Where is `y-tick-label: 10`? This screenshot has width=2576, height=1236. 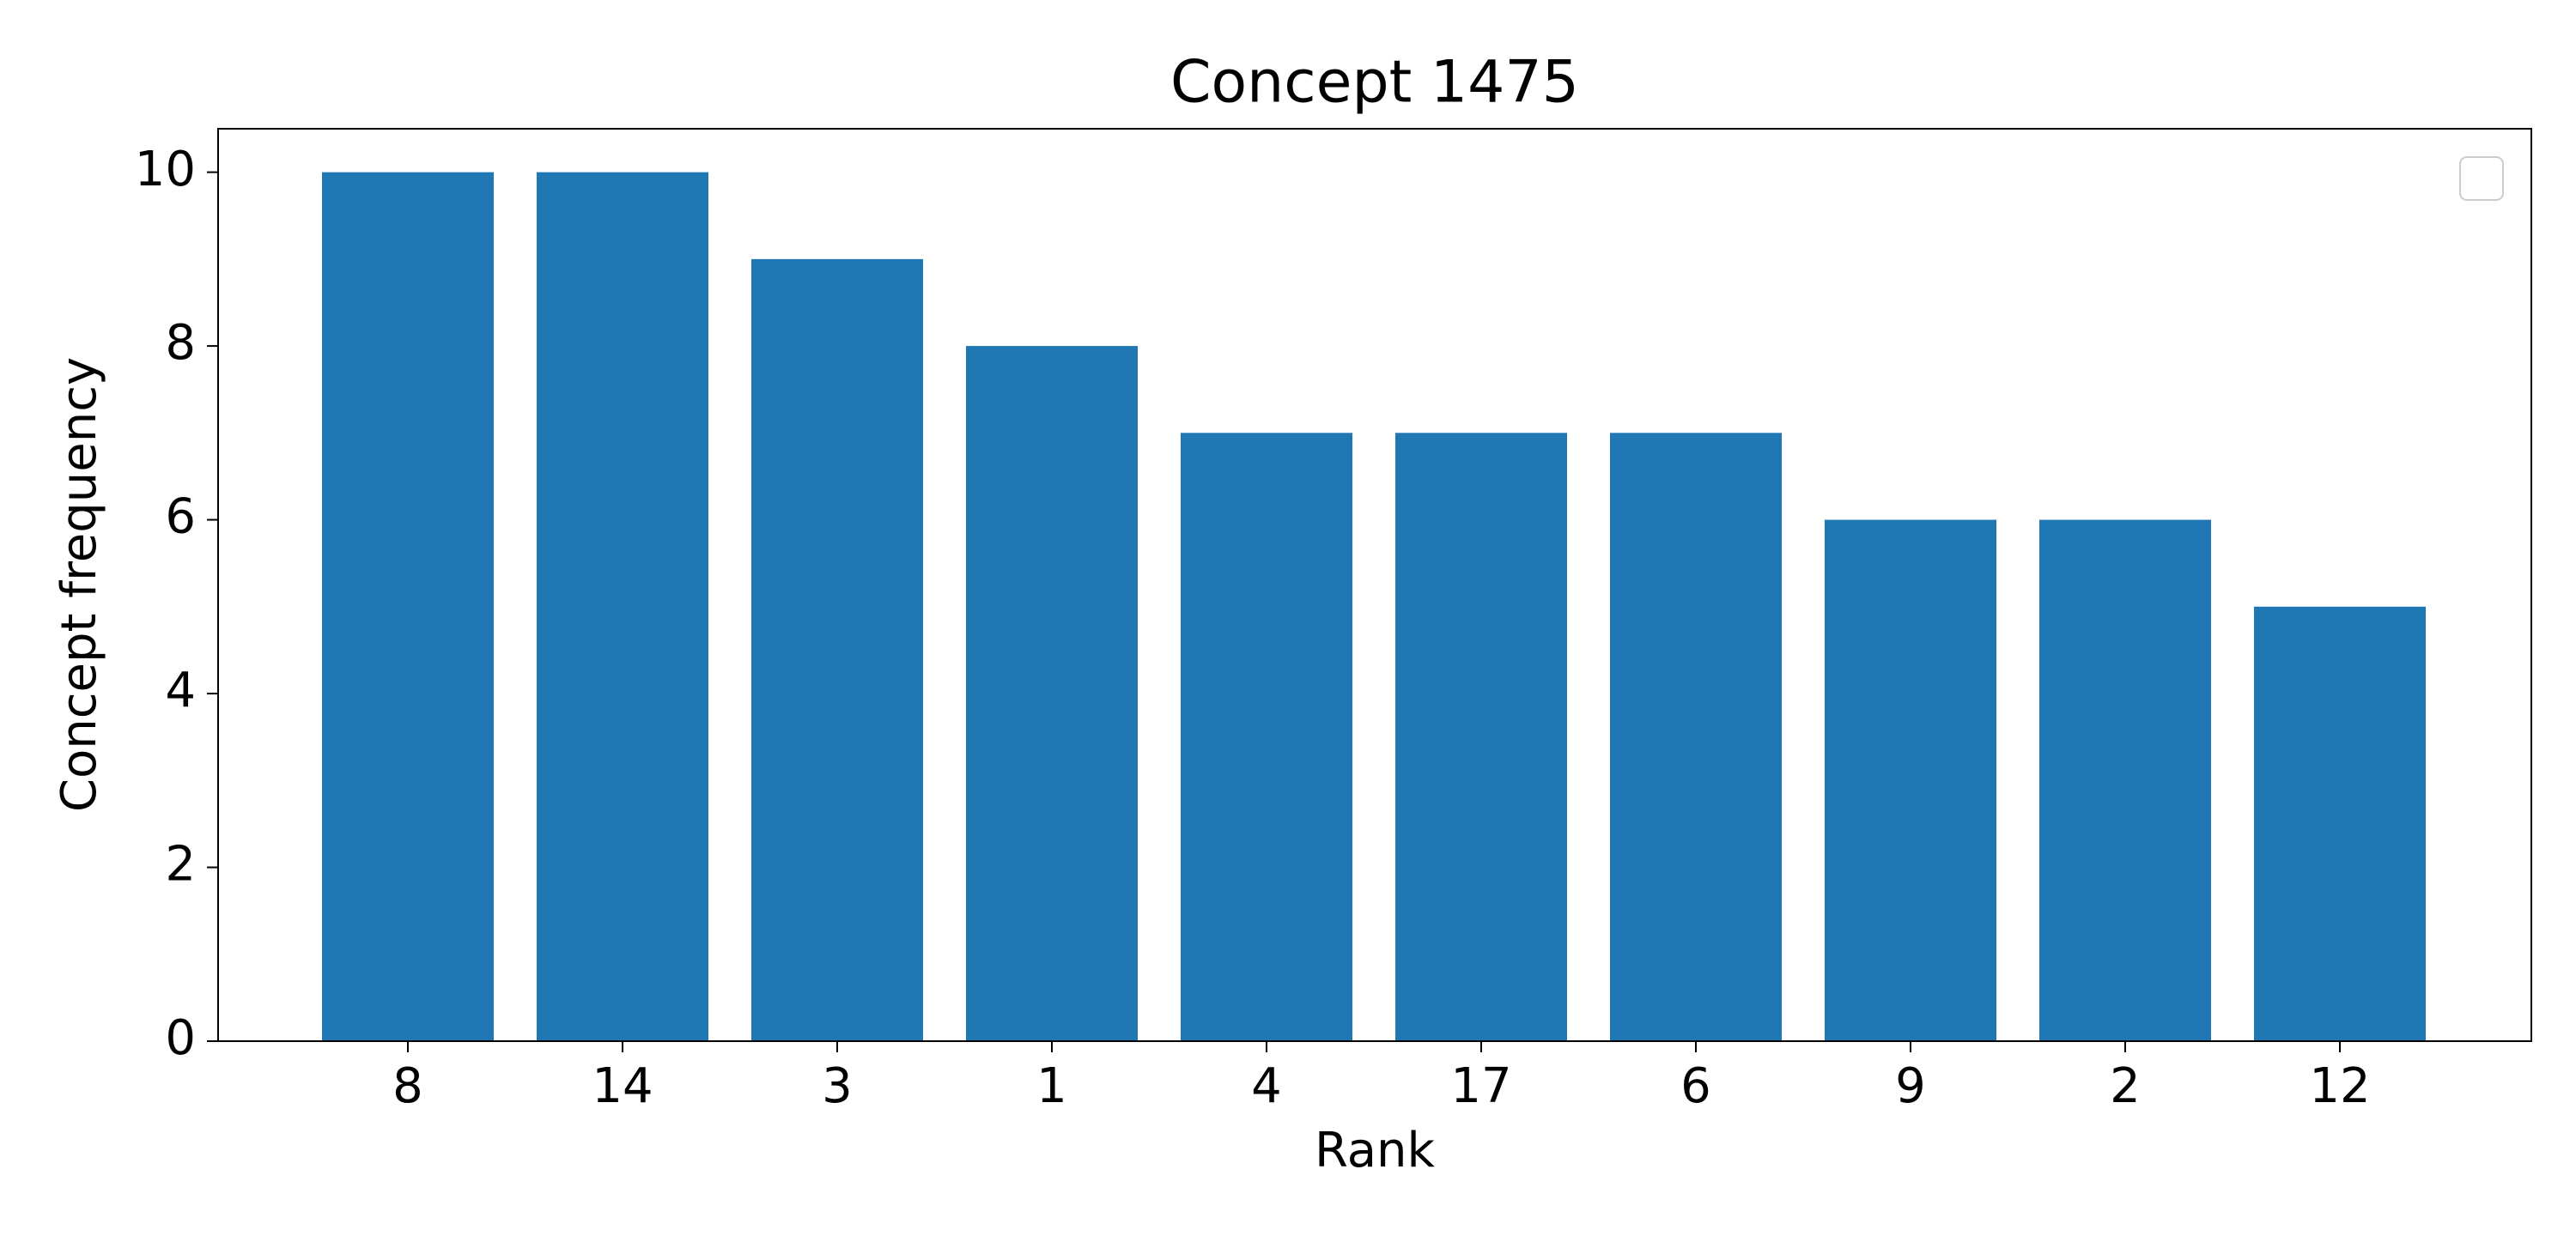
y-tick-label: 10 is located at coordinates (165, 169).